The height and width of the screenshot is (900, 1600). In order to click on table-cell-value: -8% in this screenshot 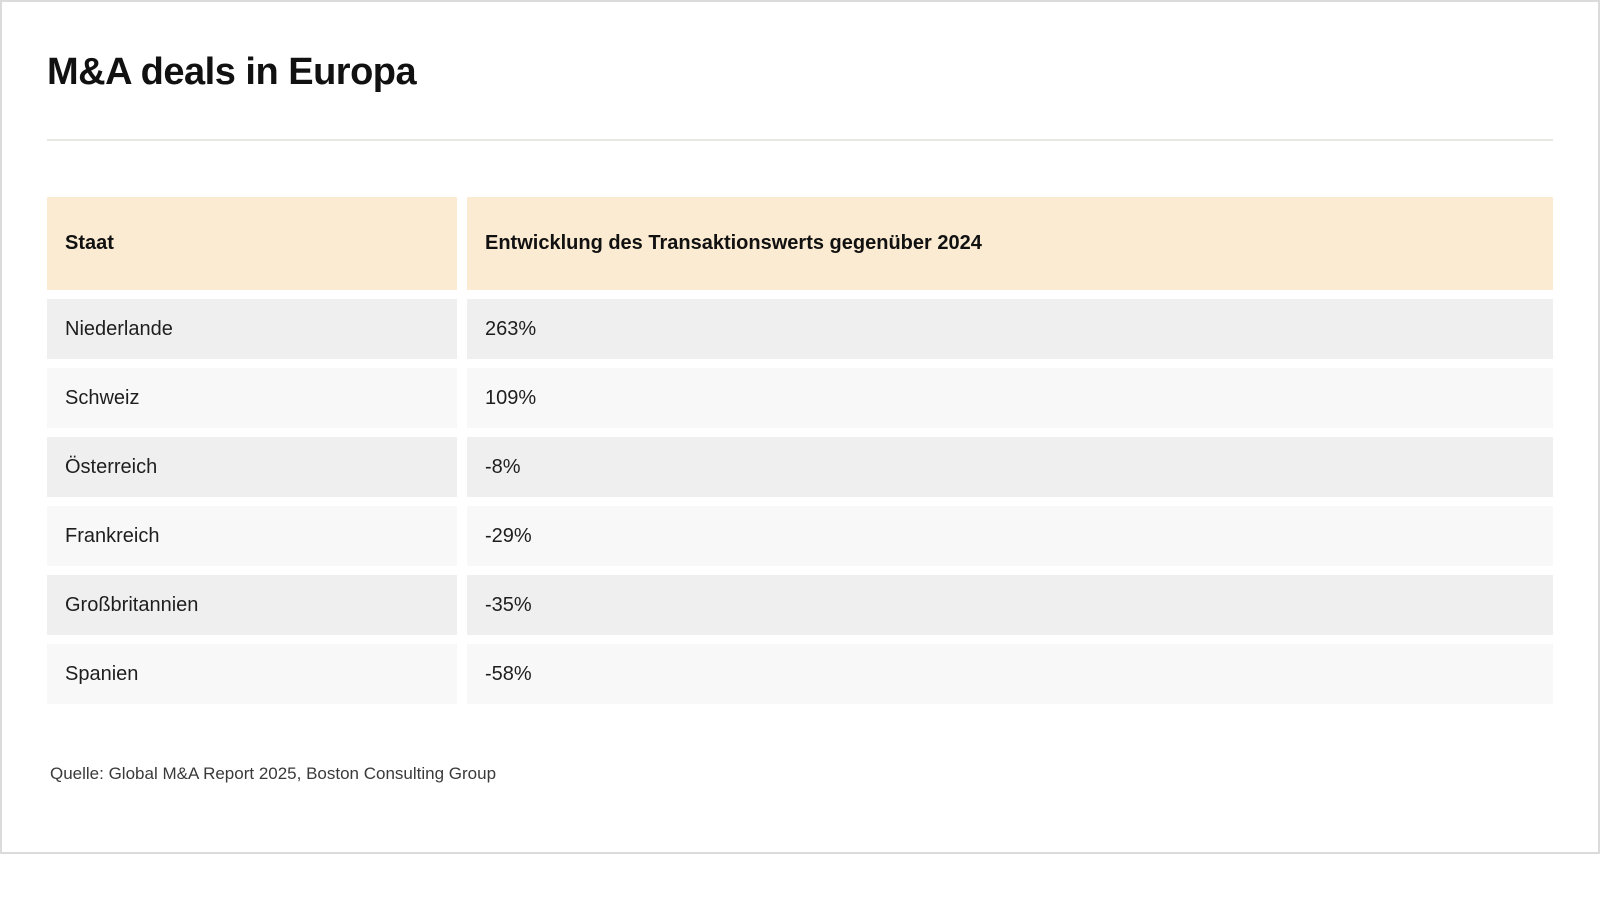, I will do `click(1010, 467)`.